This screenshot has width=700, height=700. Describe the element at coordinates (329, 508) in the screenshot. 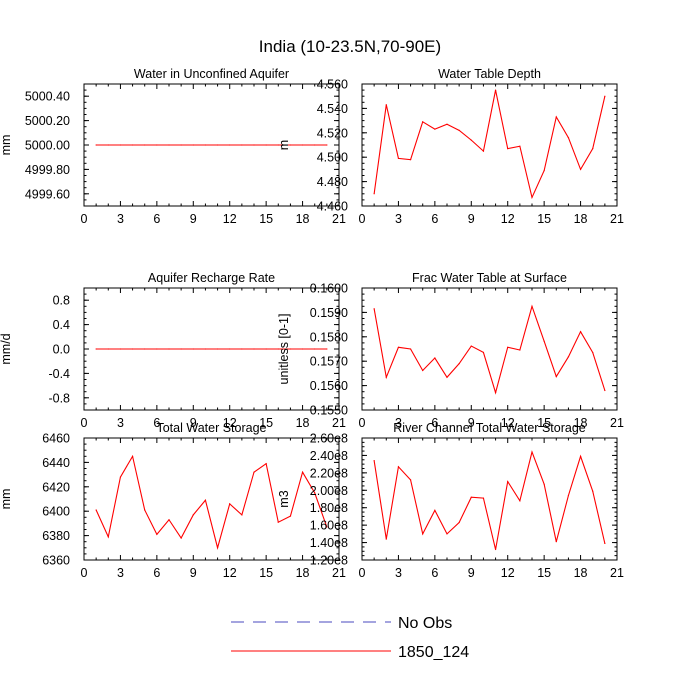

I see `y-tick-label: 1.80e8` at that location.